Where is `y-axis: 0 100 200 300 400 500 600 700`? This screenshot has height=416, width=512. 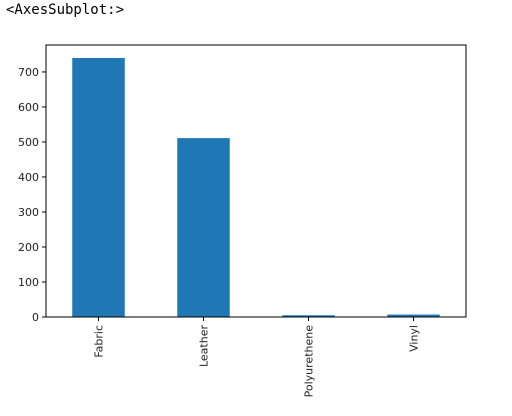
y-axis: 0 100 200 300 400 500 600 700 is located at coordinates (32, 195).